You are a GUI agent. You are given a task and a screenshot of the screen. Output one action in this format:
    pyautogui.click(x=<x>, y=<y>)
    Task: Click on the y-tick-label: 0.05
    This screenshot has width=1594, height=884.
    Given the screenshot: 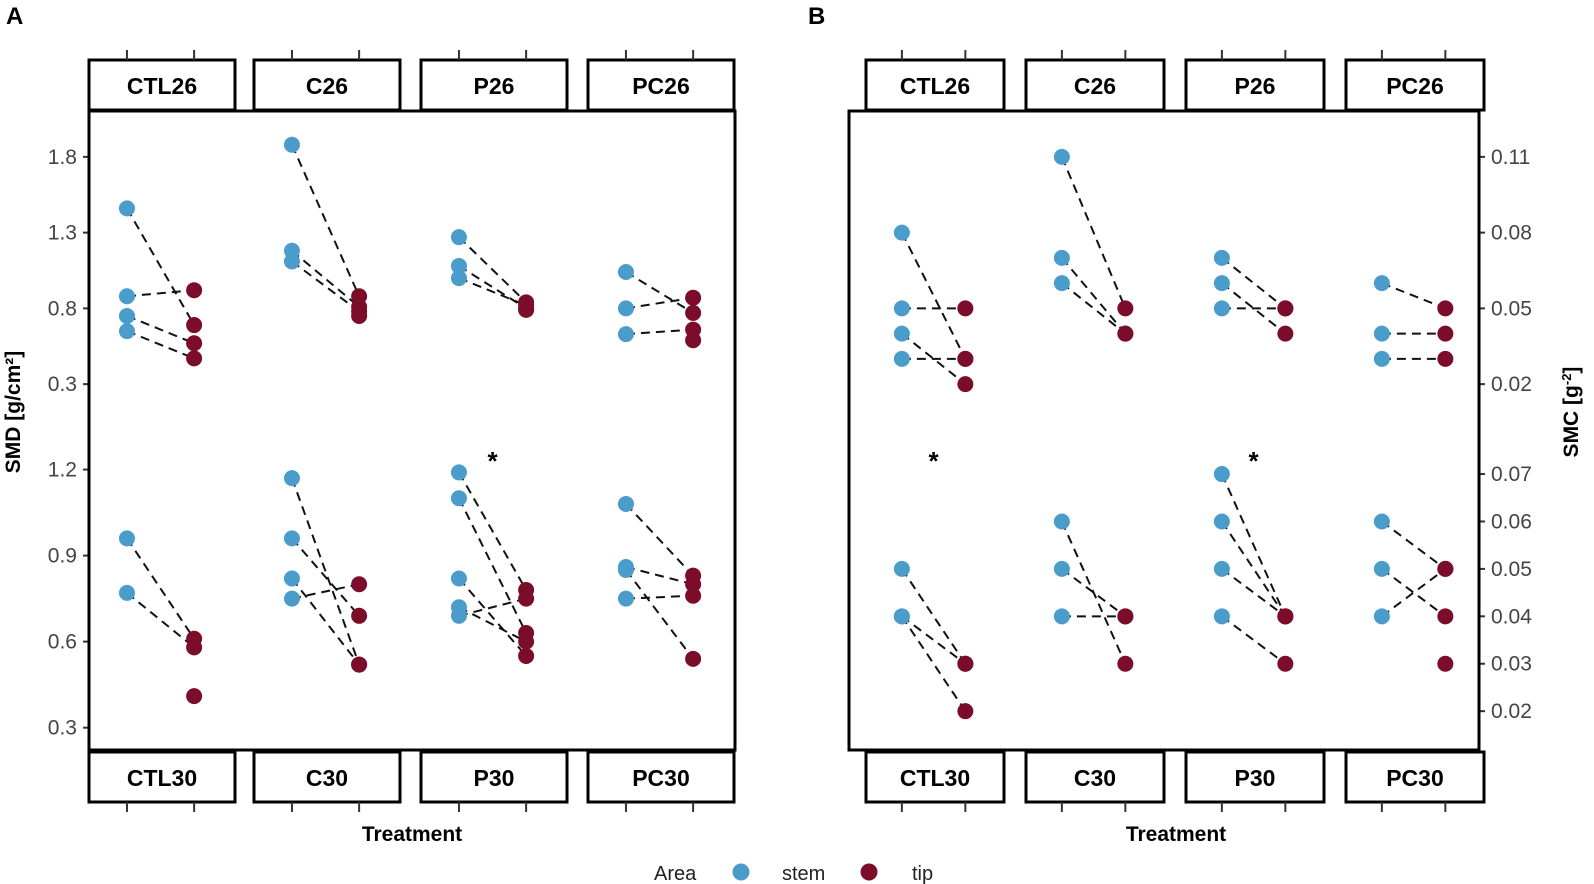 What is the action you would take?
    pyautogui.click(x=1511, y=308)
    